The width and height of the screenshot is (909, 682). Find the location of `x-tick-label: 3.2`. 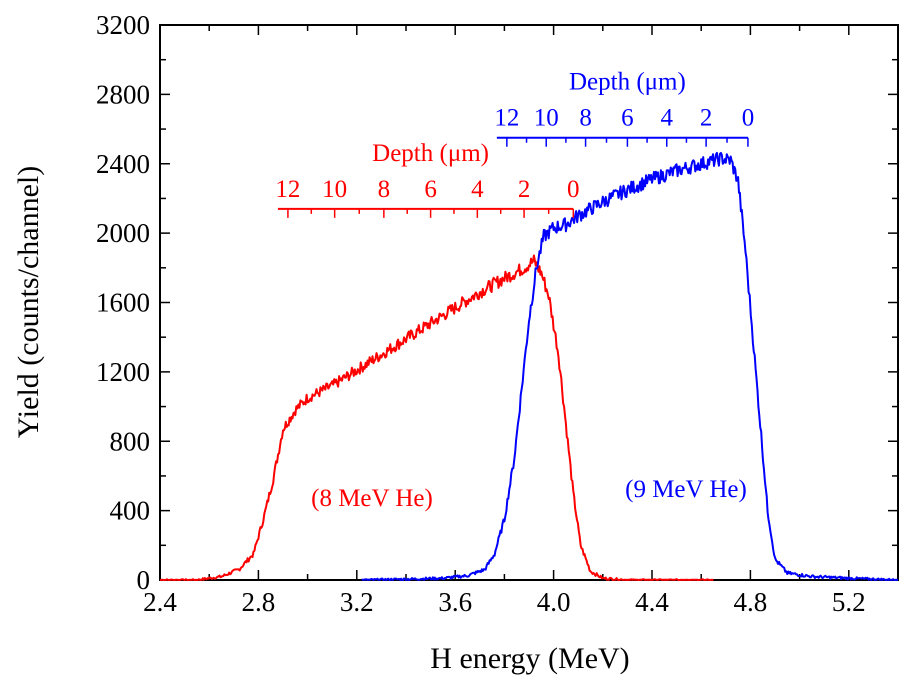

x-tick-label: 3.2 is located at coordinates (357, 602).